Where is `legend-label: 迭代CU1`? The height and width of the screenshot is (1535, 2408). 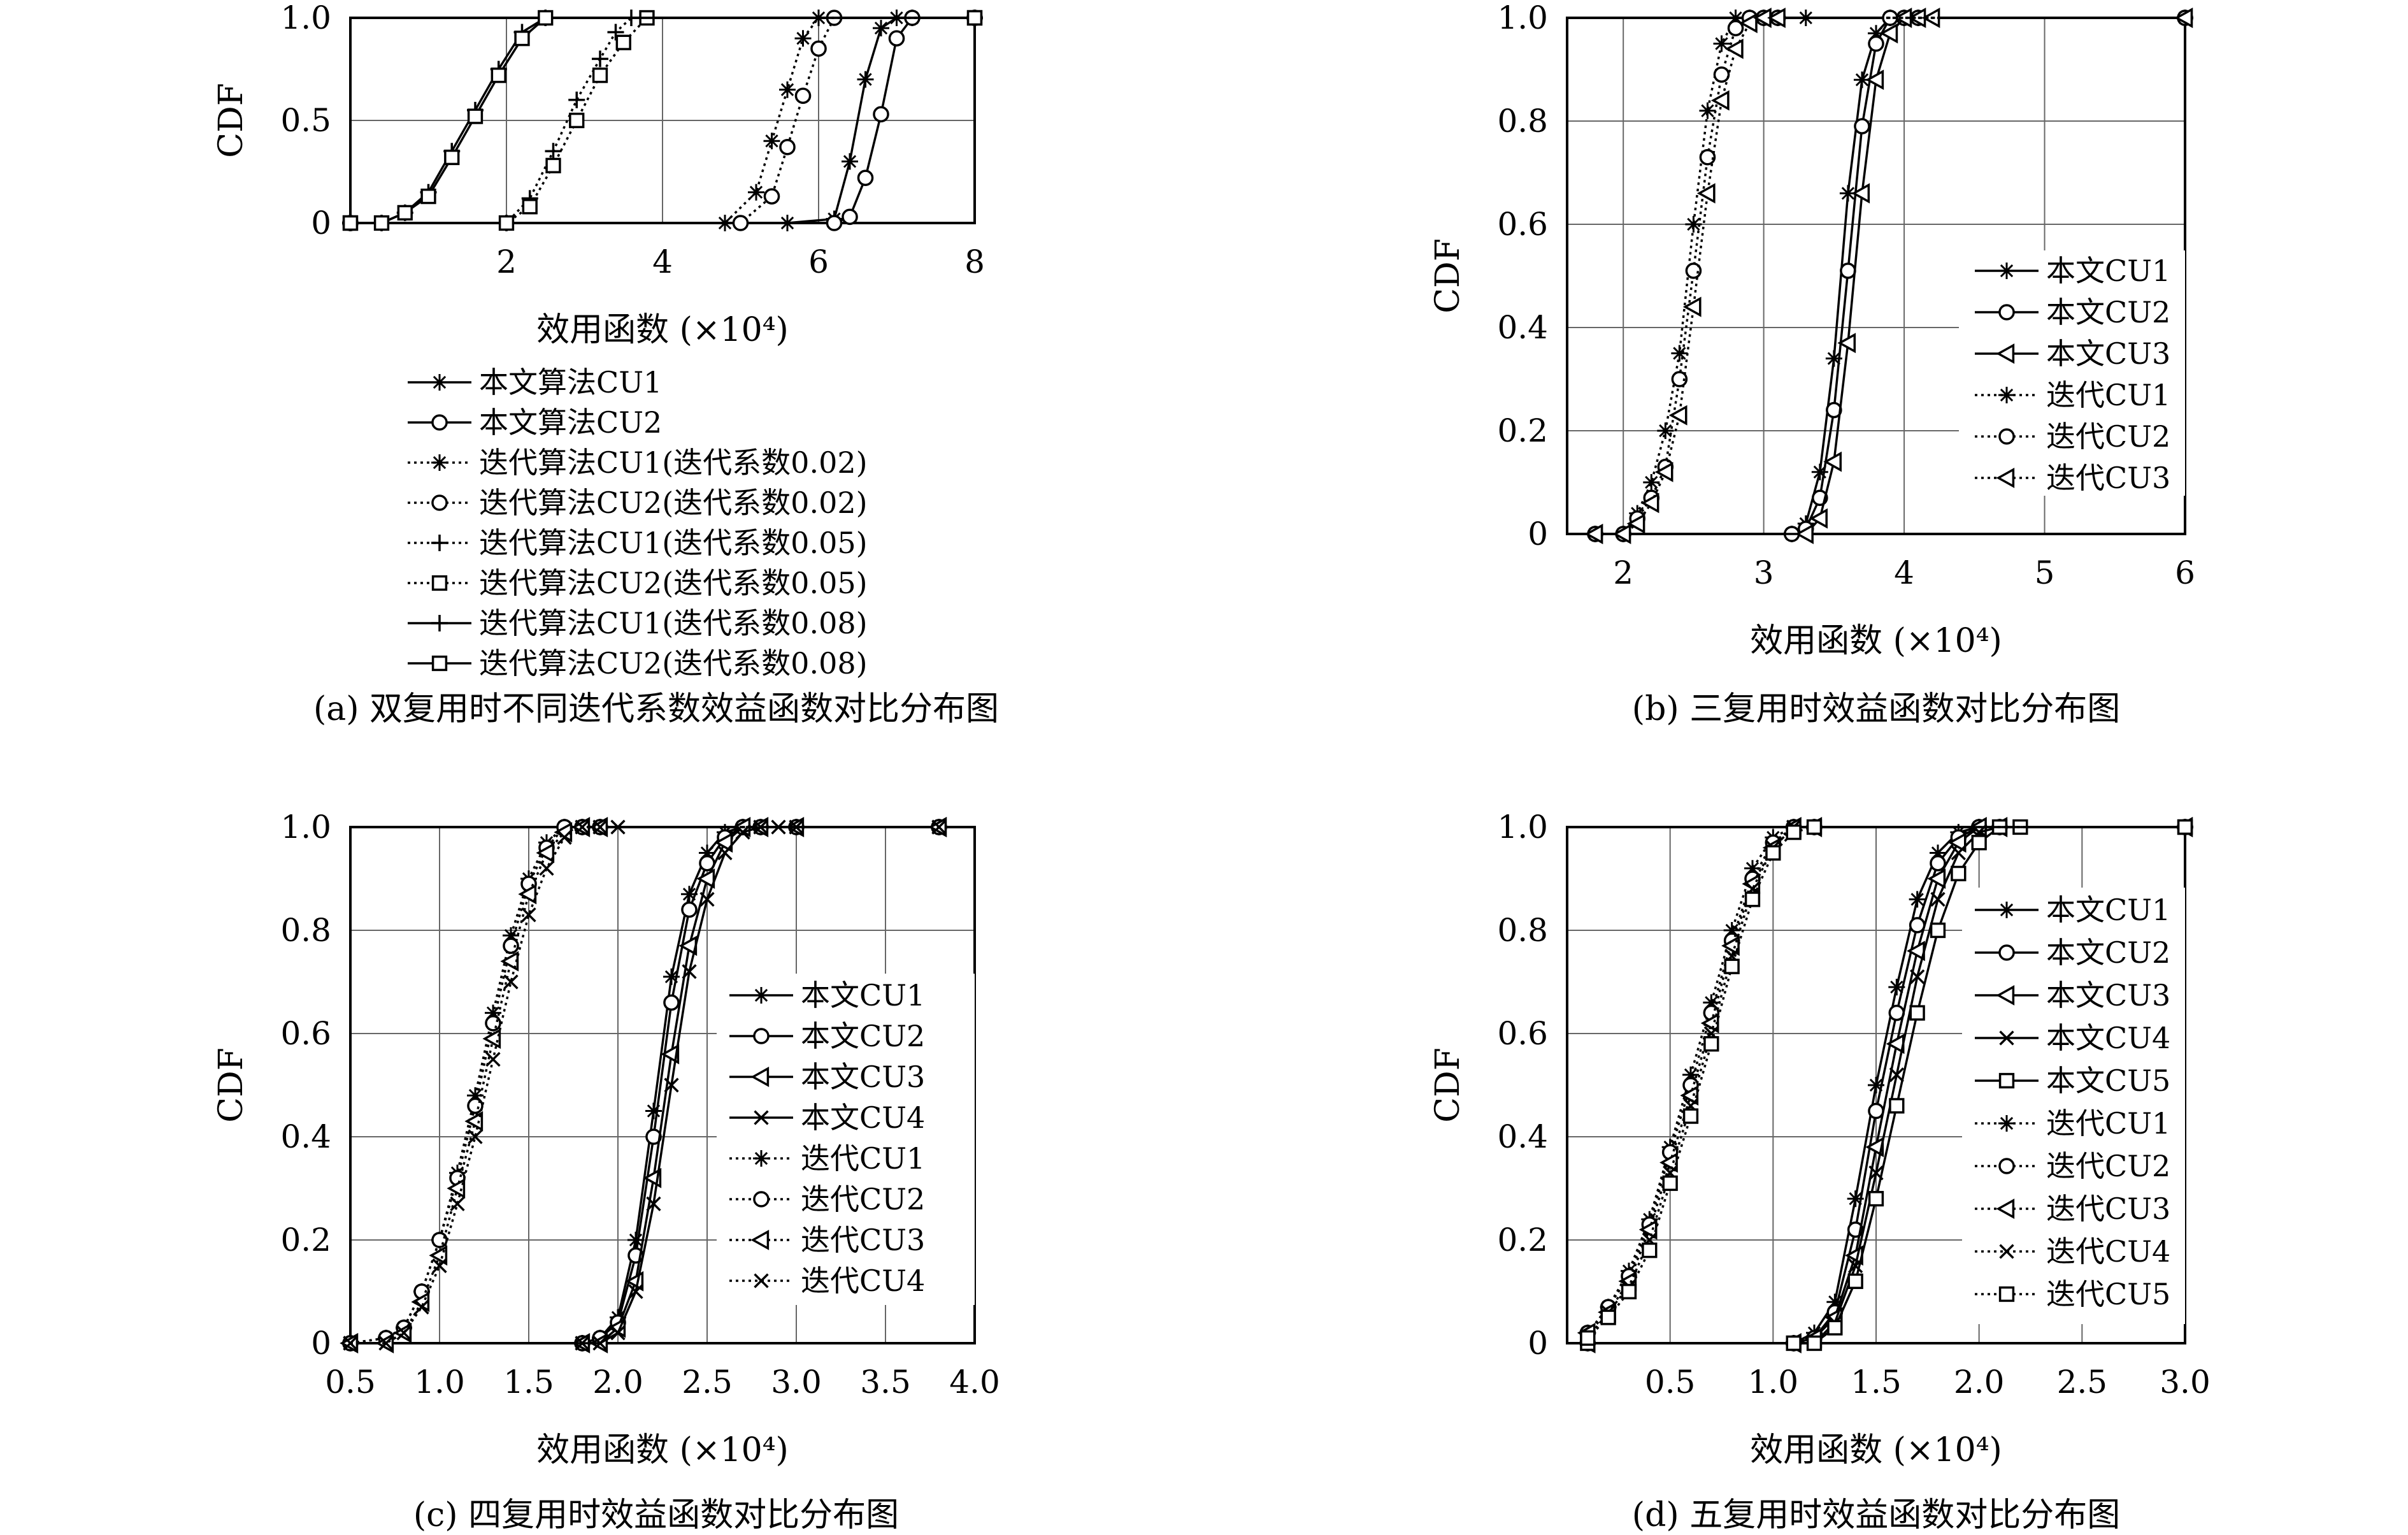
legend-label: 迭代CU1 is located at coordinates (863, 1158).